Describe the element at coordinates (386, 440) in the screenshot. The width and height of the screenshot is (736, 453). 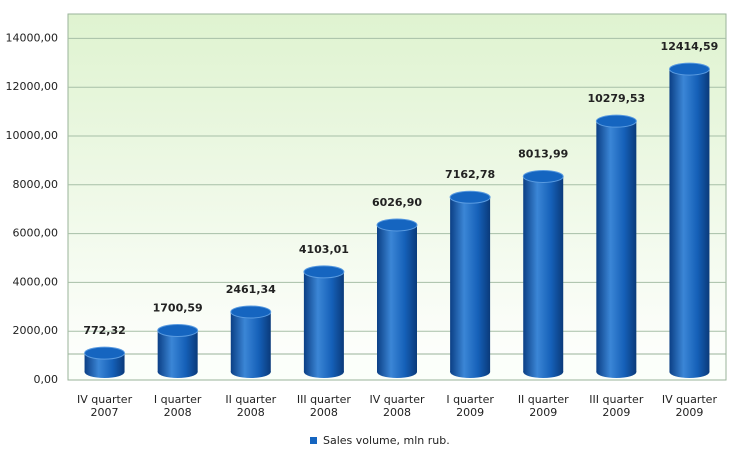
I see `legend-label: Sales volume, mln rub.` at that location.